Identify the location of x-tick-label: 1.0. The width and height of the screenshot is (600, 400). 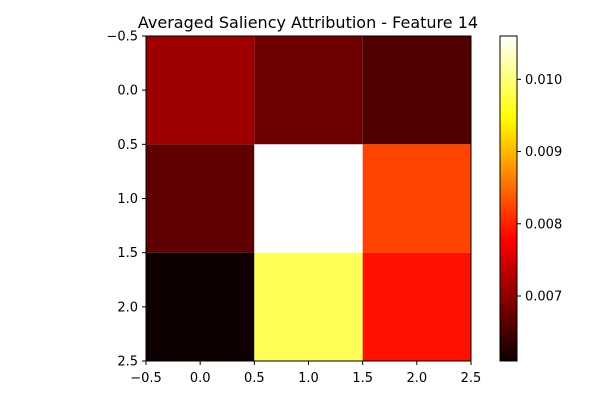
(308, 378).